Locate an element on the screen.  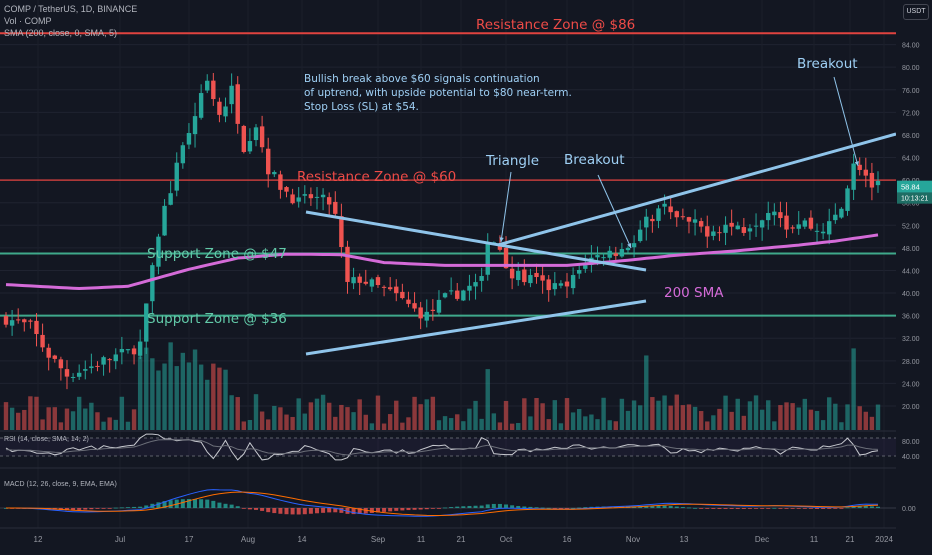
rsi-tick-label: 80.00 is located at coordinates (911, 442).